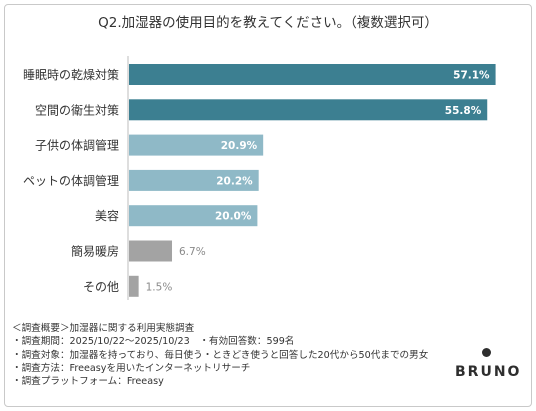 The width and height of the screenshot is (536, 411). Describe the element at coordinates (463, 111) in the screenshot. I see `value-label: 55.8%` at that location.